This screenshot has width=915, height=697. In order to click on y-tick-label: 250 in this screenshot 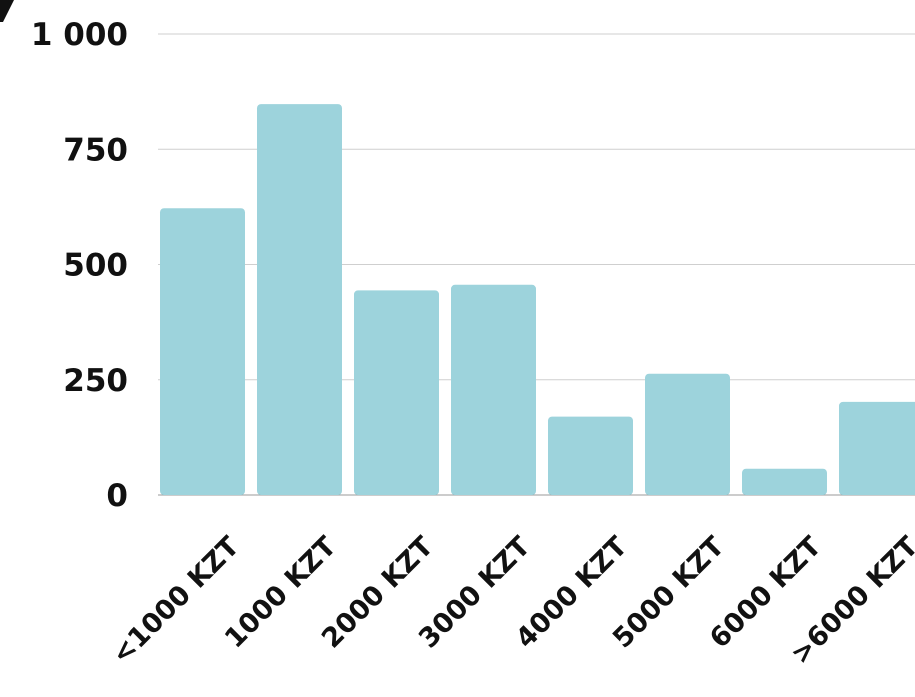, I will do `click(95, 381)`.